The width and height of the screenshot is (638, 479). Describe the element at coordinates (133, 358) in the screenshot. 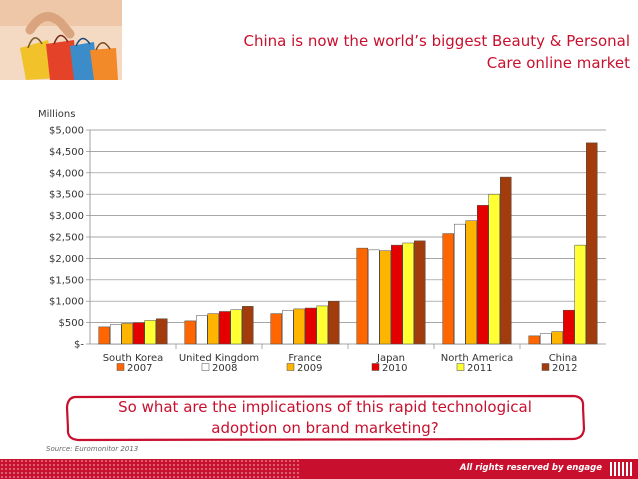

I see `x-tick-label: South Korea` at that location.